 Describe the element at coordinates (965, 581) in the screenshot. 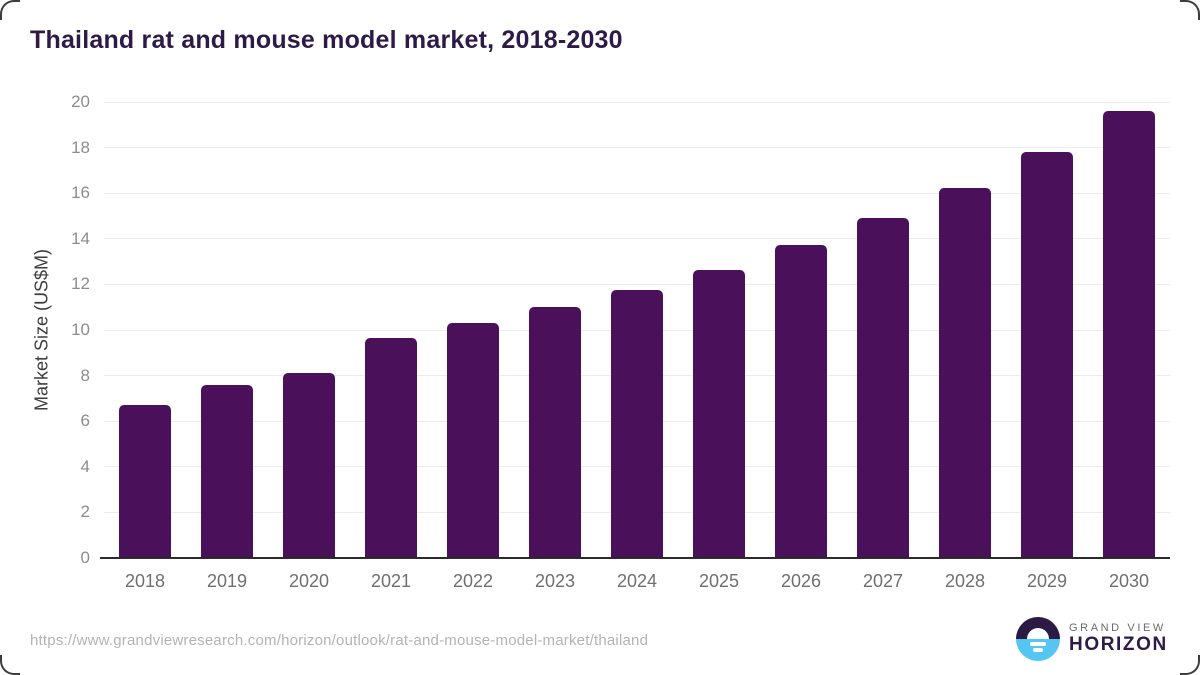

I see `x-tick-label-2028: 2028` at that location.